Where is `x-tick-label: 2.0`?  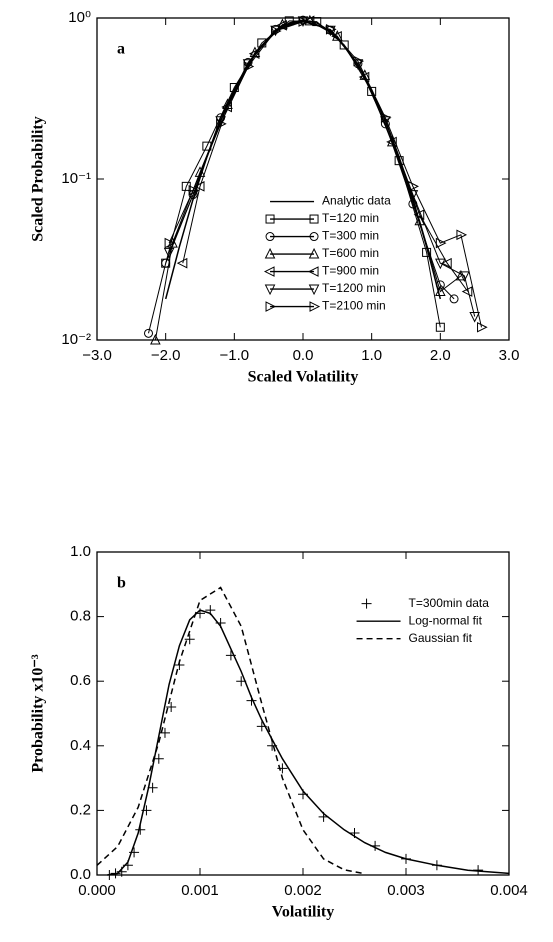 x-tick-label: 2.0 is located at coordinates (440, 355).